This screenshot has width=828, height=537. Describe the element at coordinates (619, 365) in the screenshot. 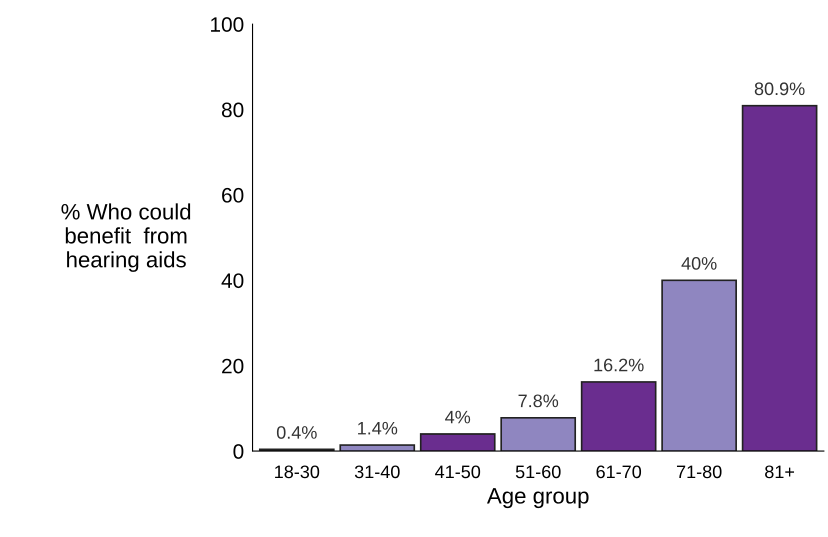

I see `data-label: 16.2%` at that location.